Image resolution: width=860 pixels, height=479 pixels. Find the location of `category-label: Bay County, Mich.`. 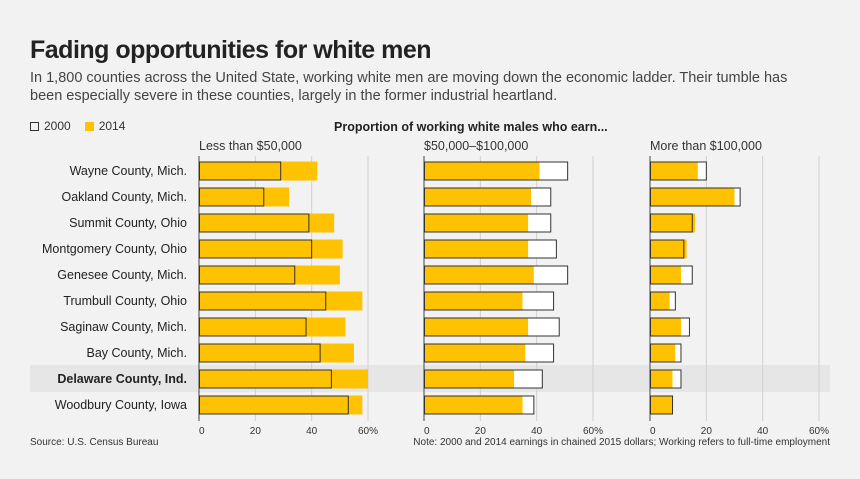

category-label: Bay County, Mich. is located at coordinates (136, 353).